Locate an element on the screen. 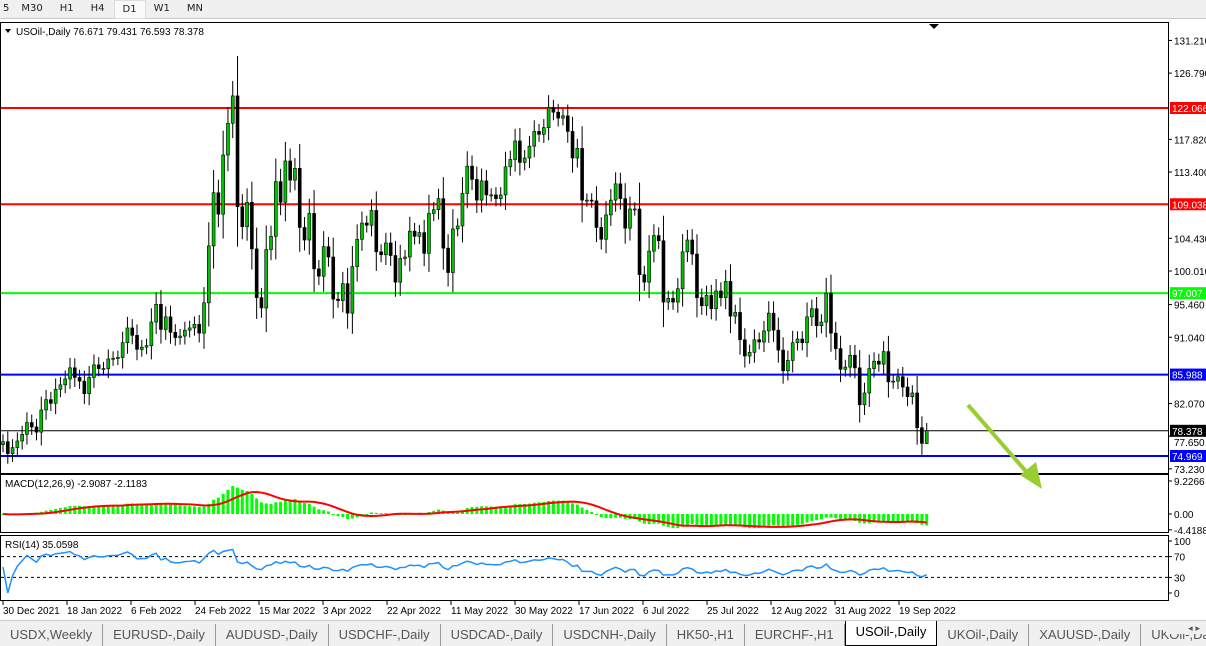 The image size is (1206, 646). chart-tab: USOil-,Daily is located at coordinates (891, 633).